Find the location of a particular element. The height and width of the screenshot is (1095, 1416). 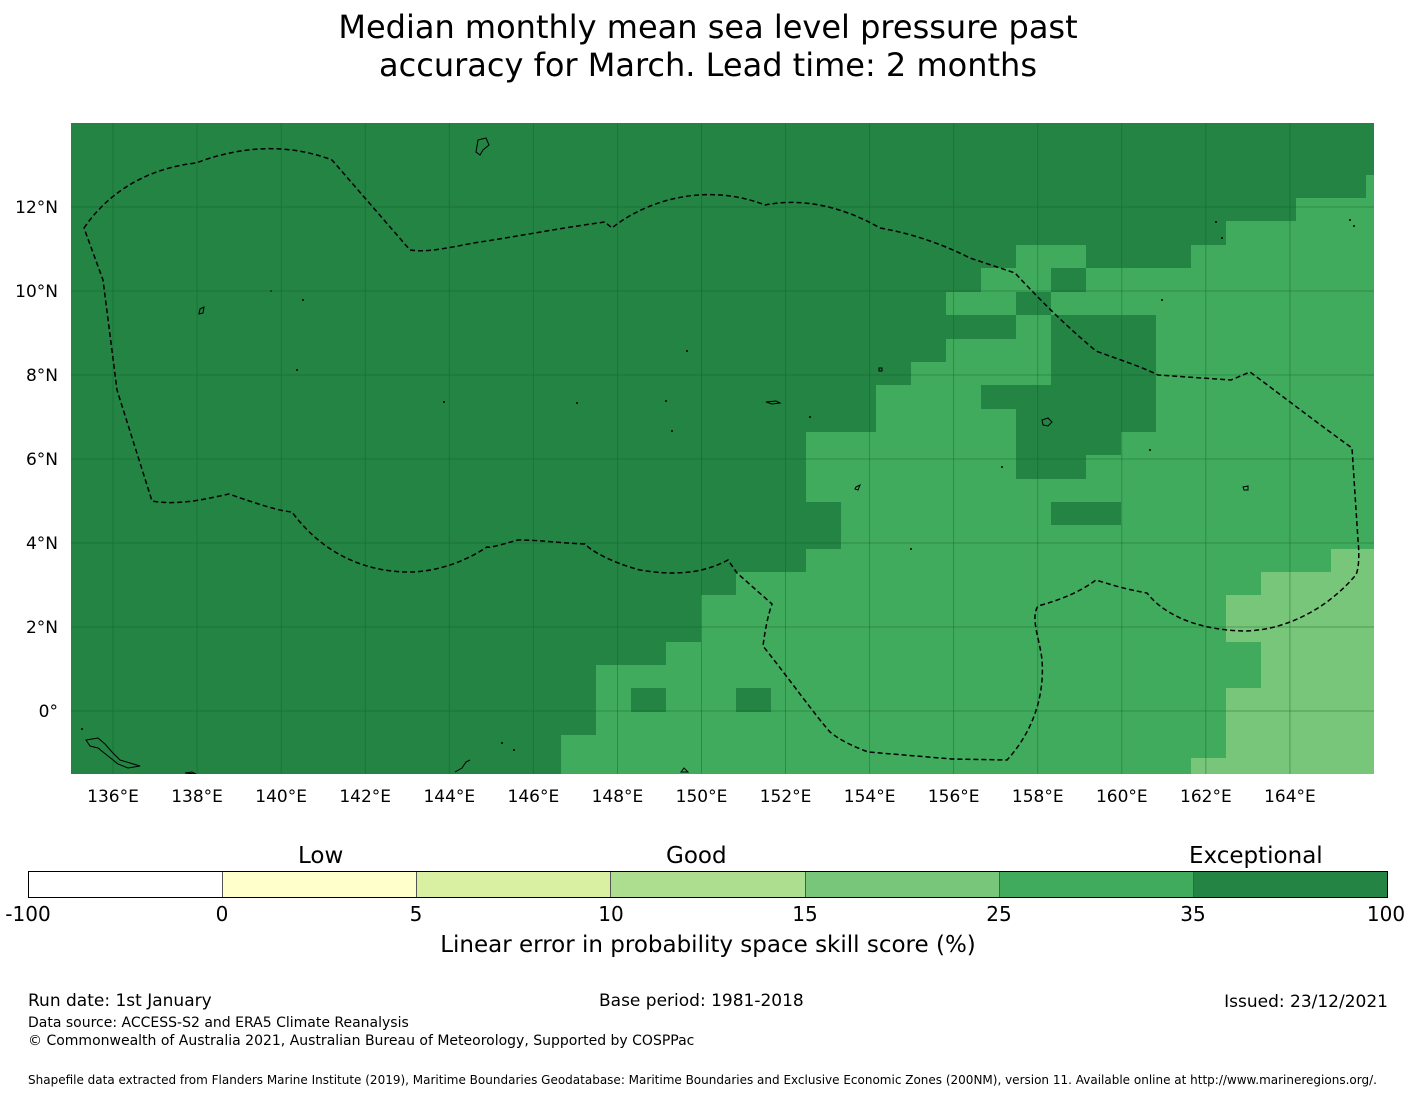

run-date: Run date: 1st January is located at coordinates (120, 1001).